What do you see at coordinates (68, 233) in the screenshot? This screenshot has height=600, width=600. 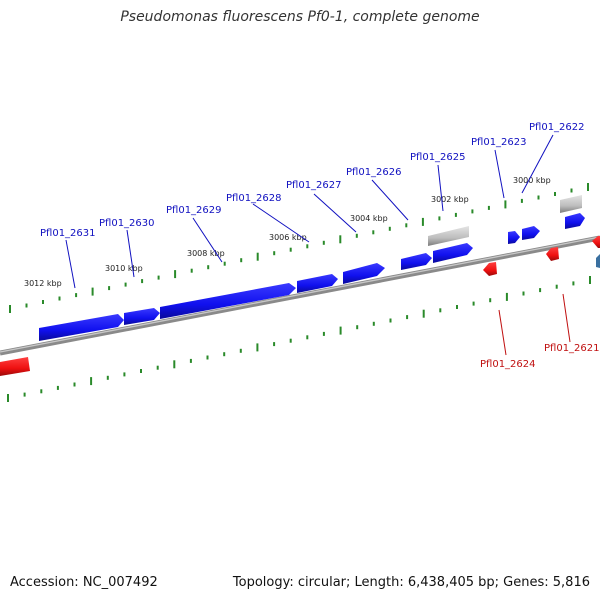 I see `label-pfl01-2631: Pfl01_2631` at bounding box center [68, 233].